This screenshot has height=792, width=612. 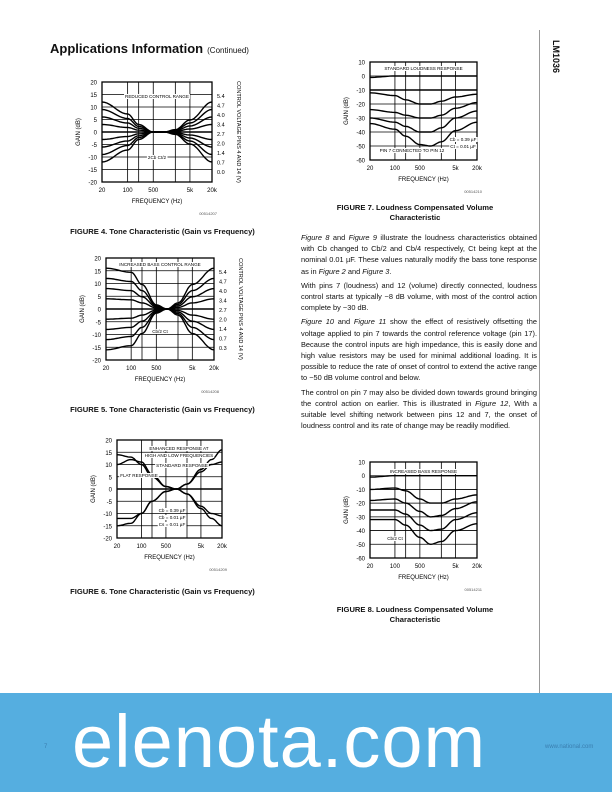 What do you see at coordinates (492, 403) in the screenshot?
I see `figure-12-link: Figure 12` at bounding box center [492, 403].